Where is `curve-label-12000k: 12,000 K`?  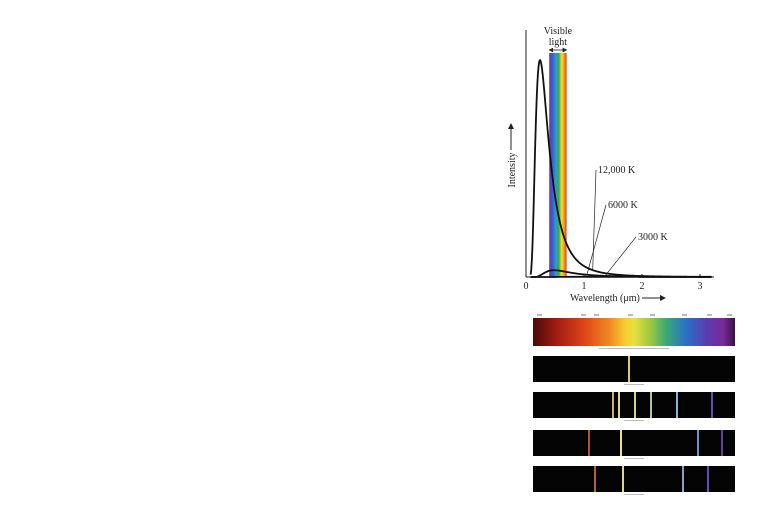 curve-label-12000k: 12,000 K is located at coordinates (617, 170).